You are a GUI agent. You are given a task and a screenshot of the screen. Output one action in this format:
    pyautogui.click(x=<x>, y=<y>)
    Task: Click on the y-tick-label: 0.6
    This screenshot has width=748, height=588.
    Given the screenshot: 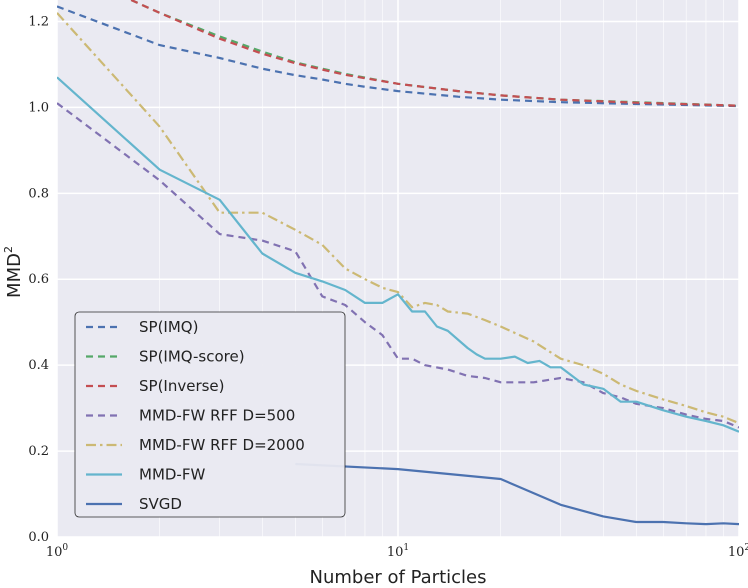 What is the action you would take?
    pyautogui.click(x=38, y=279)
    